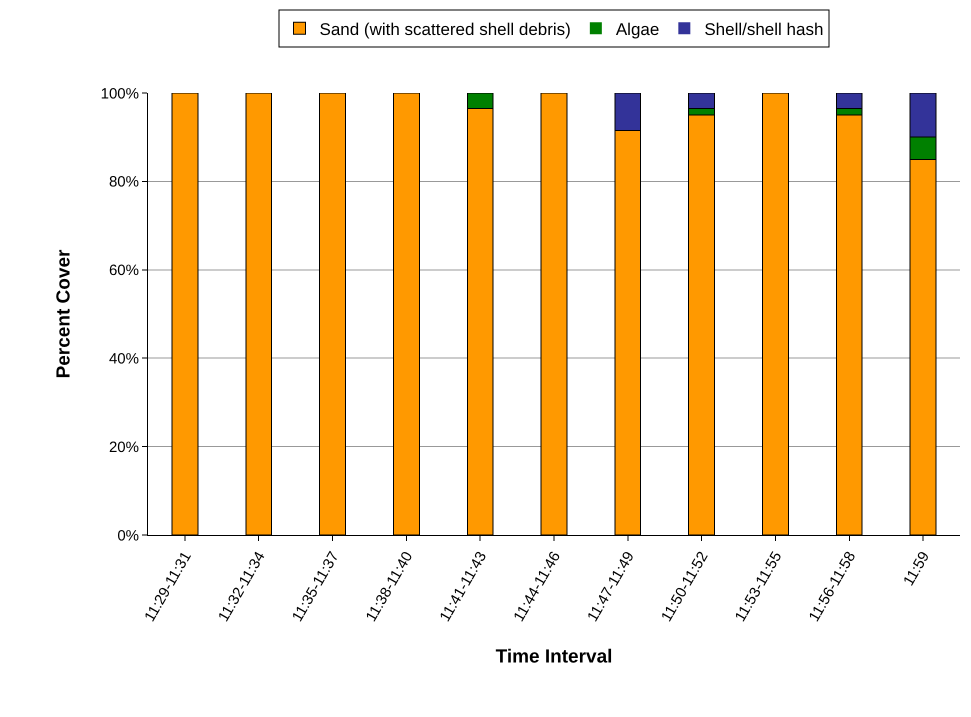  What do you see at coordinates (123, 271) in the screenshot?
I see `y-tick-label: 60%` at bounding box center [123, 271].